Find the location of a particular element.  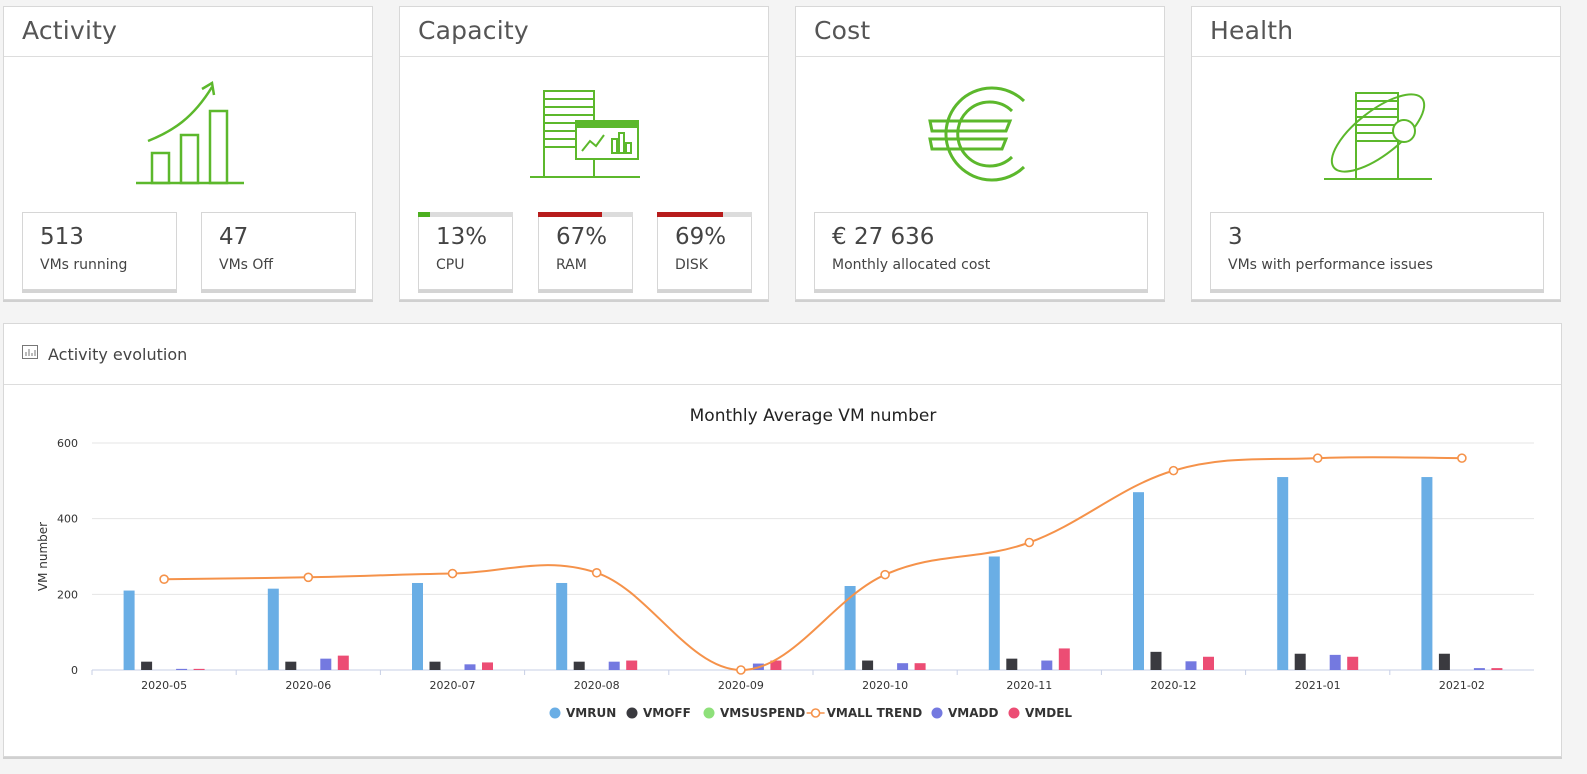

health-title: Health is located at coordinates (1376, 32).